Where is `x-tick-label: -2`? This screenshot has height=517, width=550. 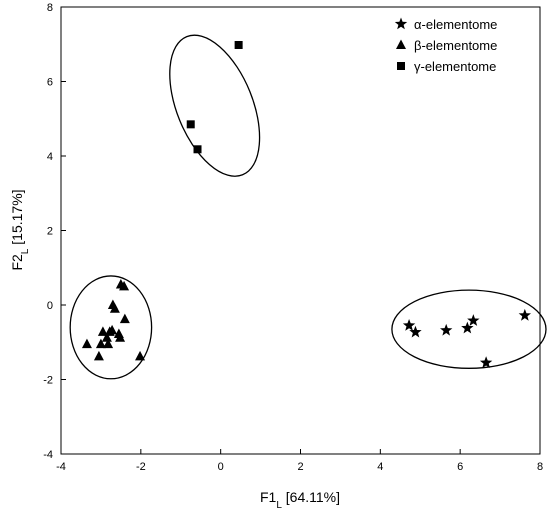
x-tick-label: -2 is located at coordinates (141, 467).